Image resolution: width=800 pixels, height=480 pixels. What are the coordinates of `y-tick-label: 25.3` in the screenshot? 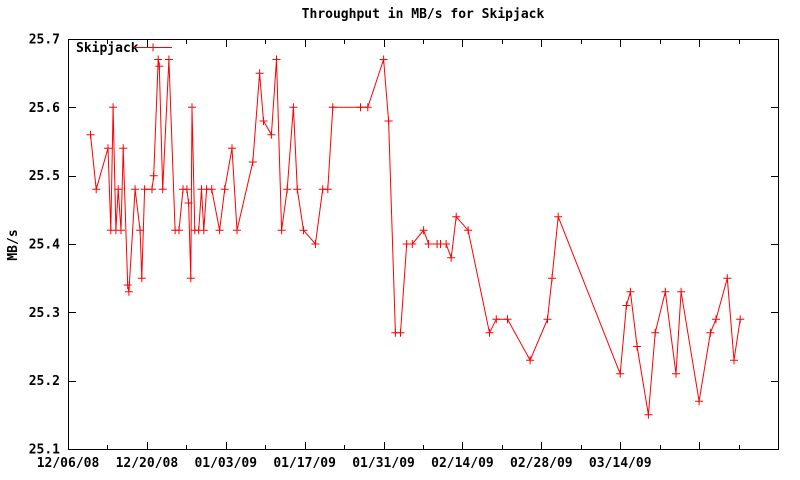 It's located at (44, 313).